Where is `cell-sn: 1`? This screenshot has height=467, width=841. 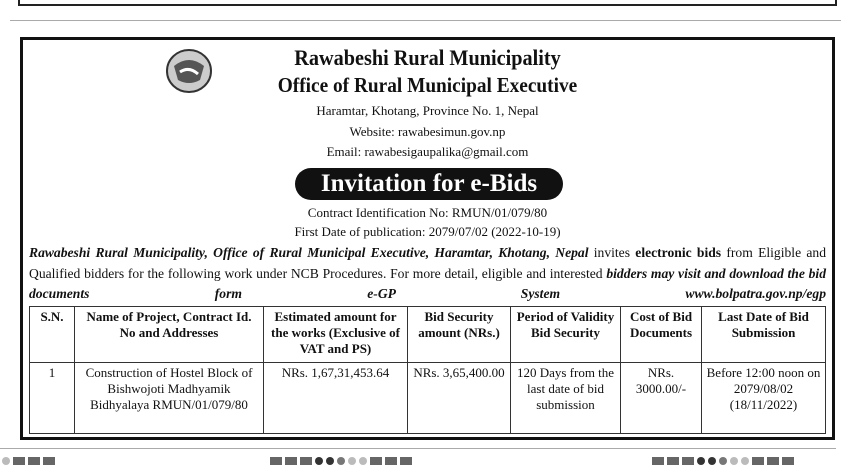 cell-sn: 1 is located at coordinates (52, 398).